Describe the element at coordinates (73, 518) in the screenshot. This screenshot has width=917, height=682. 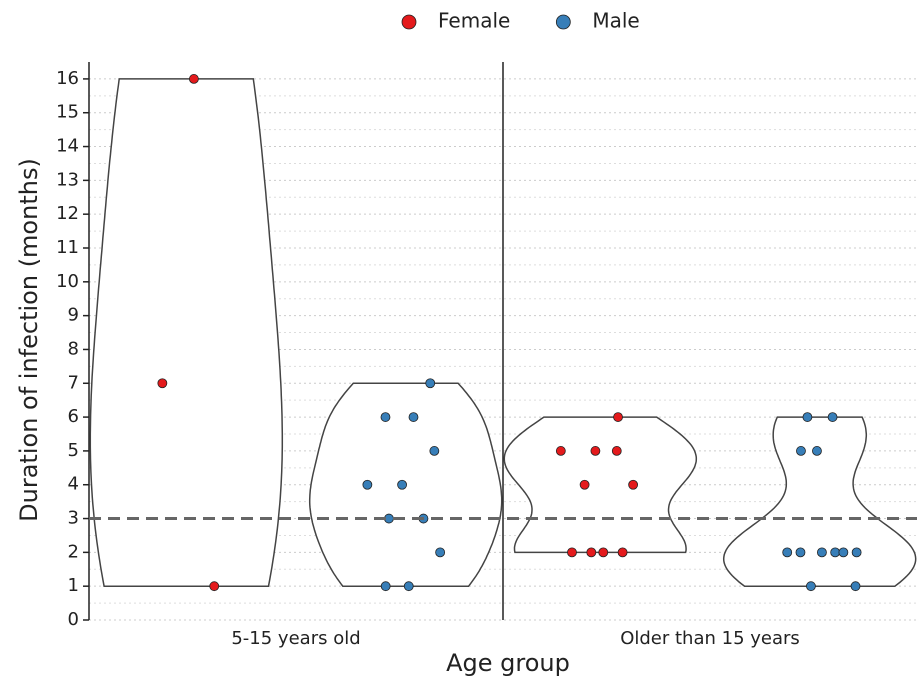
I see `y-tick-label: 3` at that location.